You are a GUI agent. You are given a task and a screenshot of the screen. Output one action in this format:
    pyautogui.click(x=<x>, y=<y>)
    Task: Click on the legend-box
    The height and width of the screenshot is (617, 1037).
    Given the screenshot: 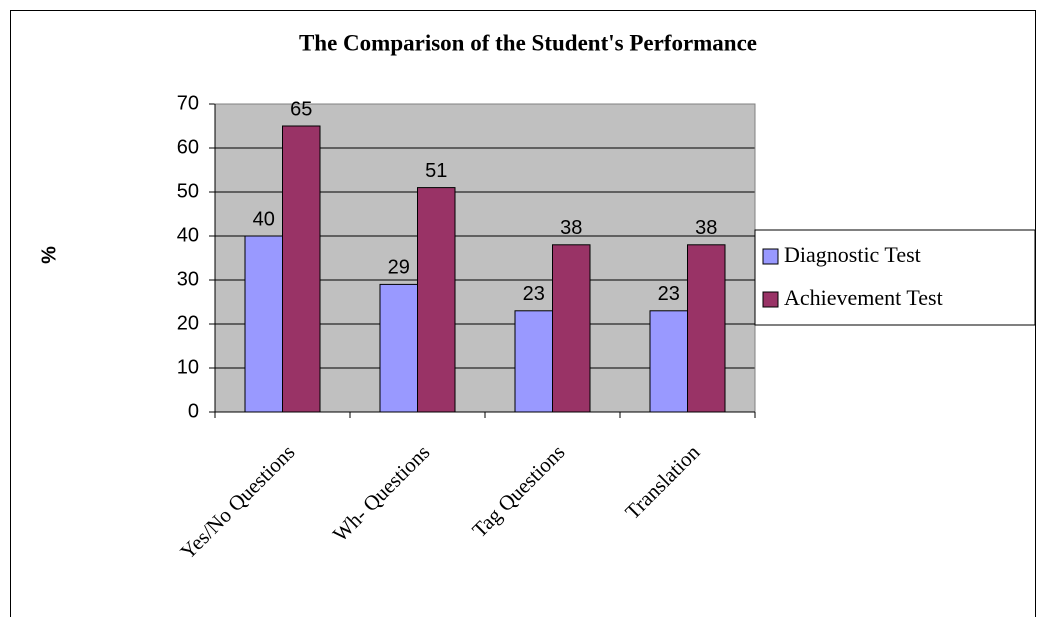 What is the action you would take?
    pyautogui.click(x=895, y=277)
    